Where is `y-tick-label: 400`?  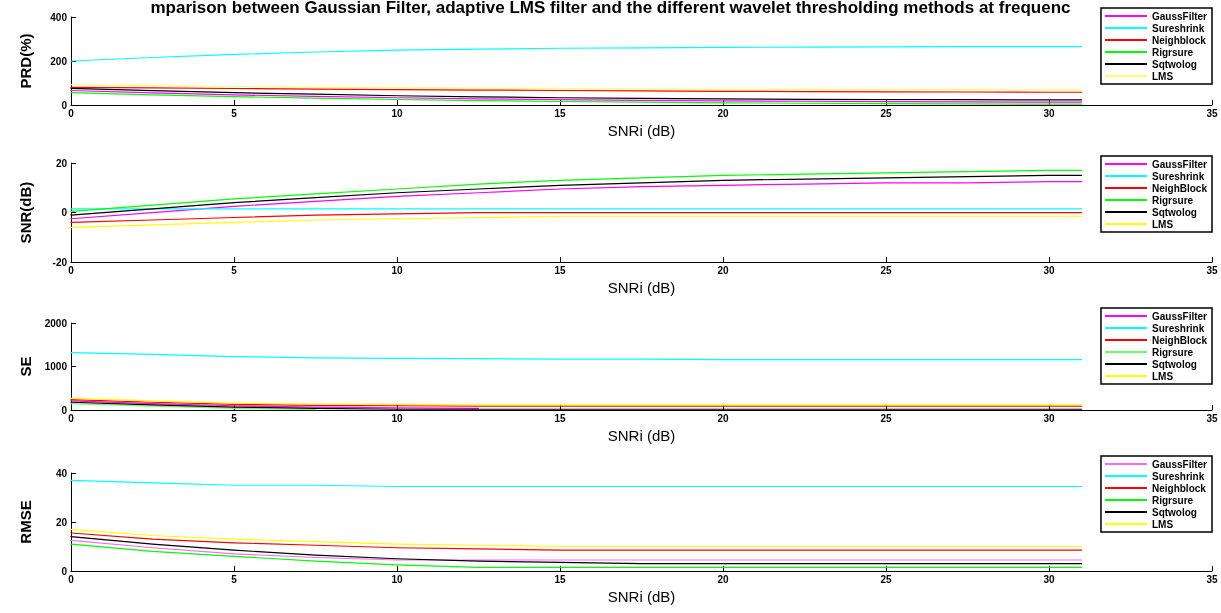 y-tick-label: 400 is located at coordinates (59, 17).